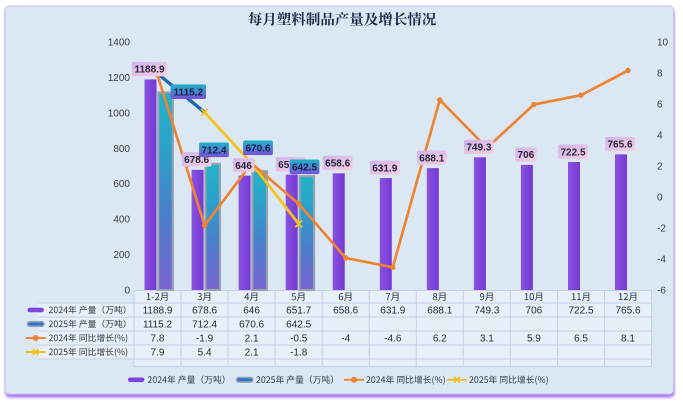 The width and height of the screenshot is (683, 403). I want to click on svg-text: 1000, so click(119, 113).